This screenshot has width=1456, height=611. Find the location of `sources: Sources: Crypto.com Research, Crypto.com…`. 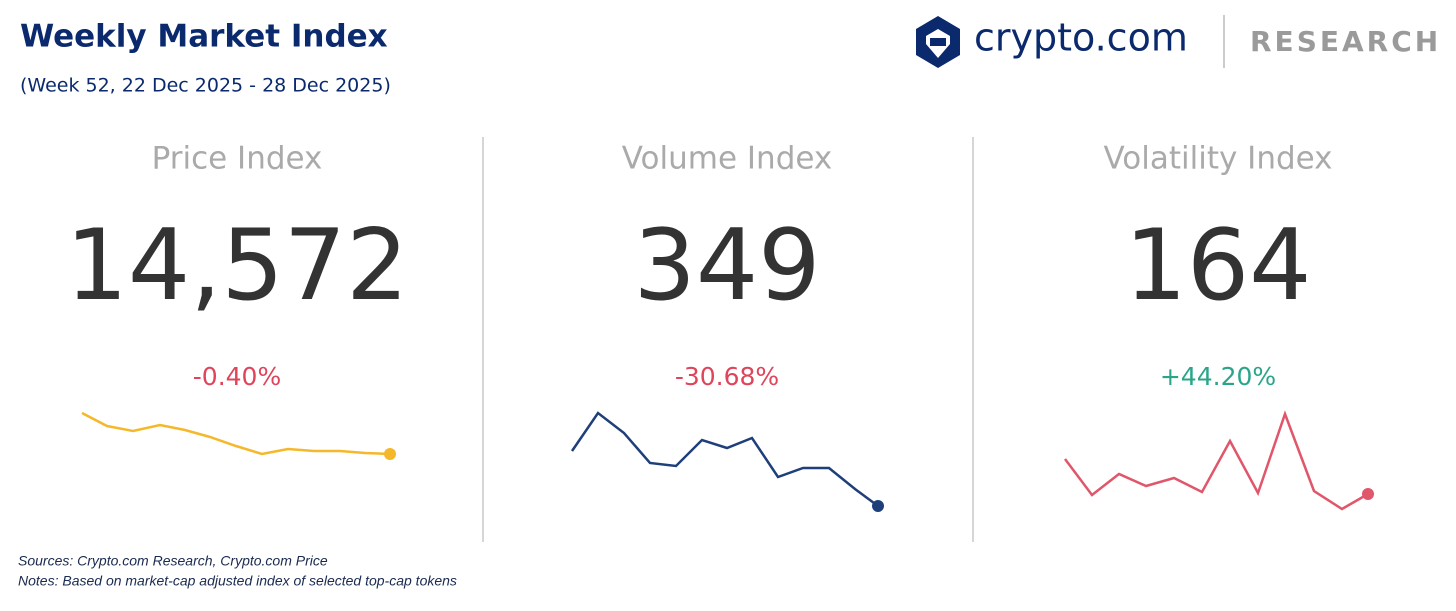

sources: Sources: Crypto.com Research, Crypto.com… is located at coordinates (173, 561).